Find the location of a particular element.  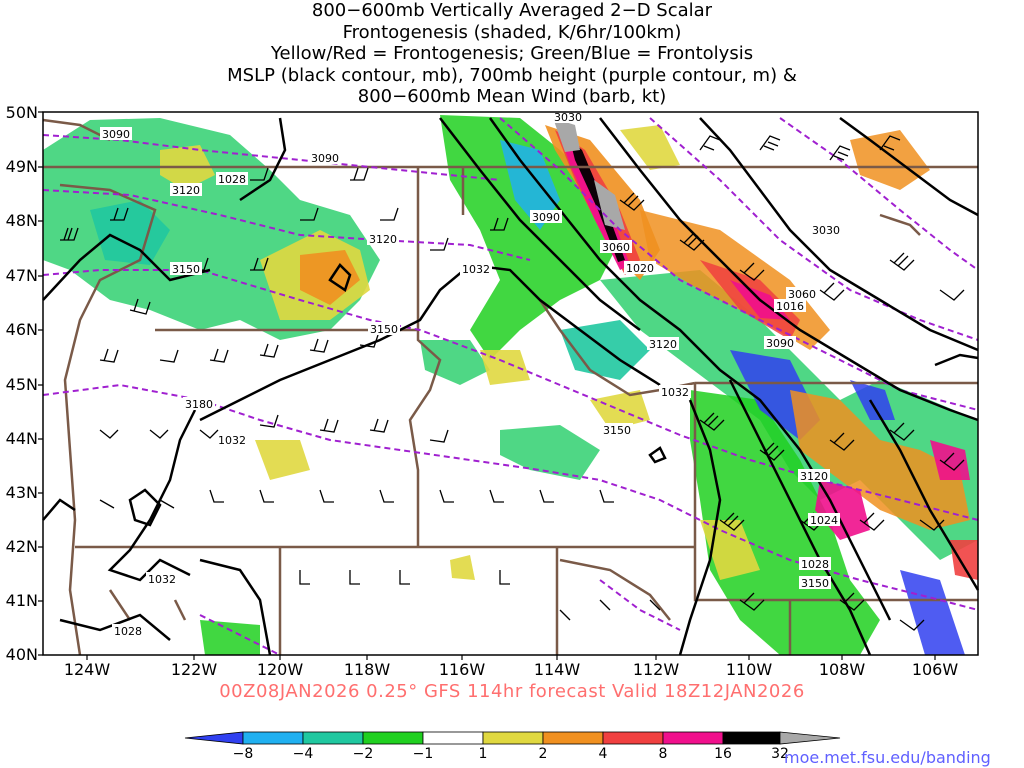

lat-label: 47N is located at coordinates (21, 275).